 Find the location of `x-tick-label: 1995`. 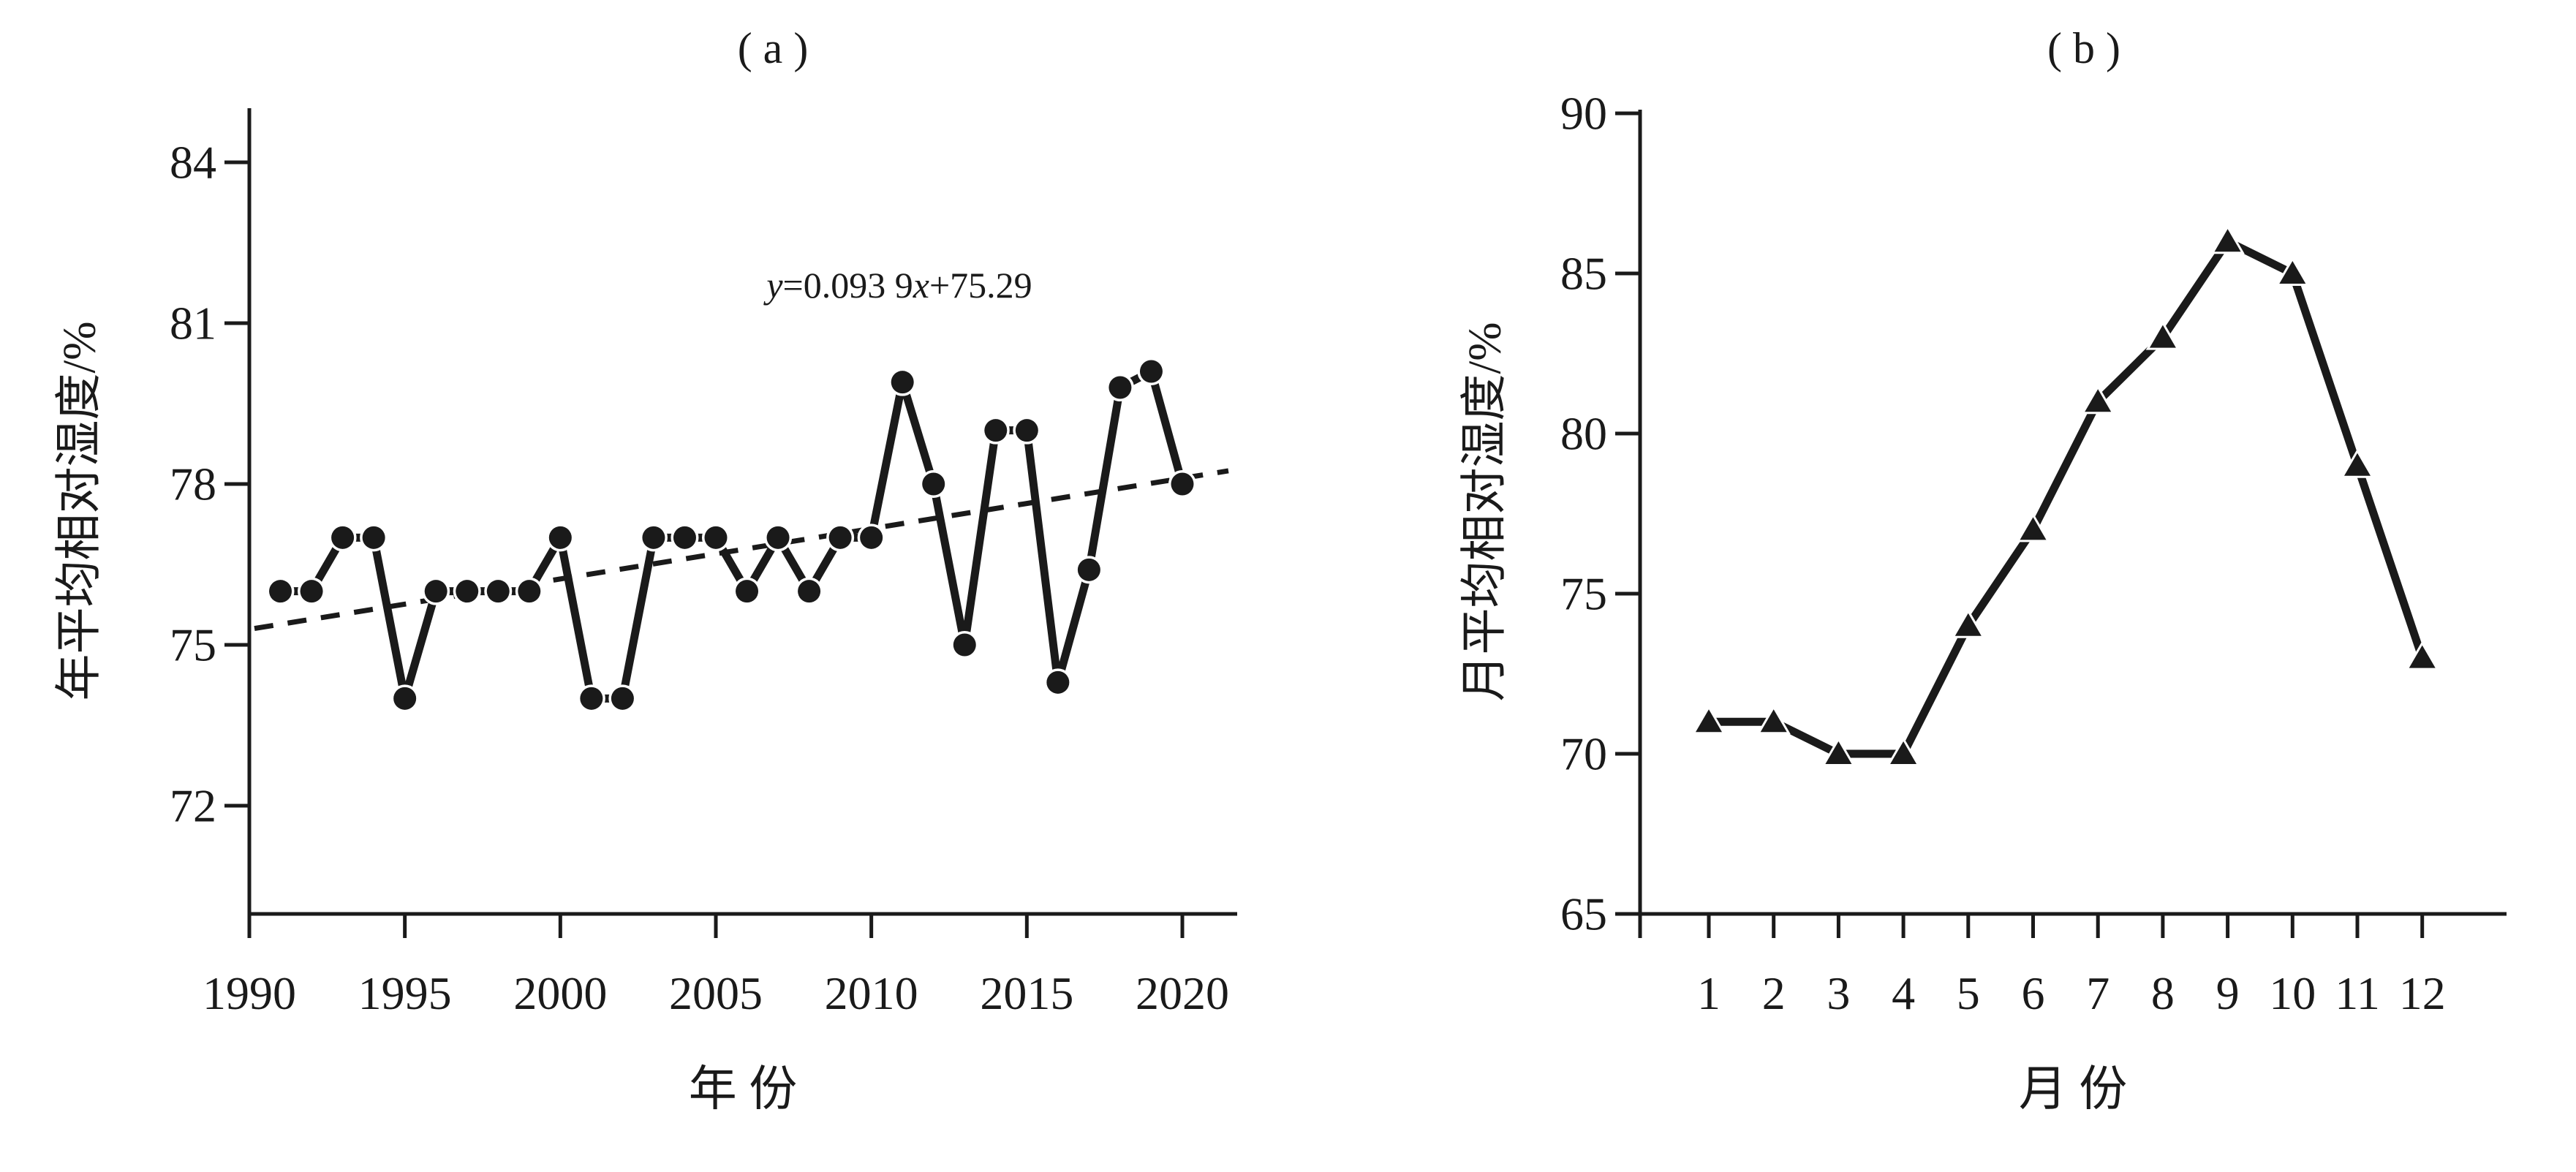

x-tick-label: 1995 is located at coordinates (405, 993).